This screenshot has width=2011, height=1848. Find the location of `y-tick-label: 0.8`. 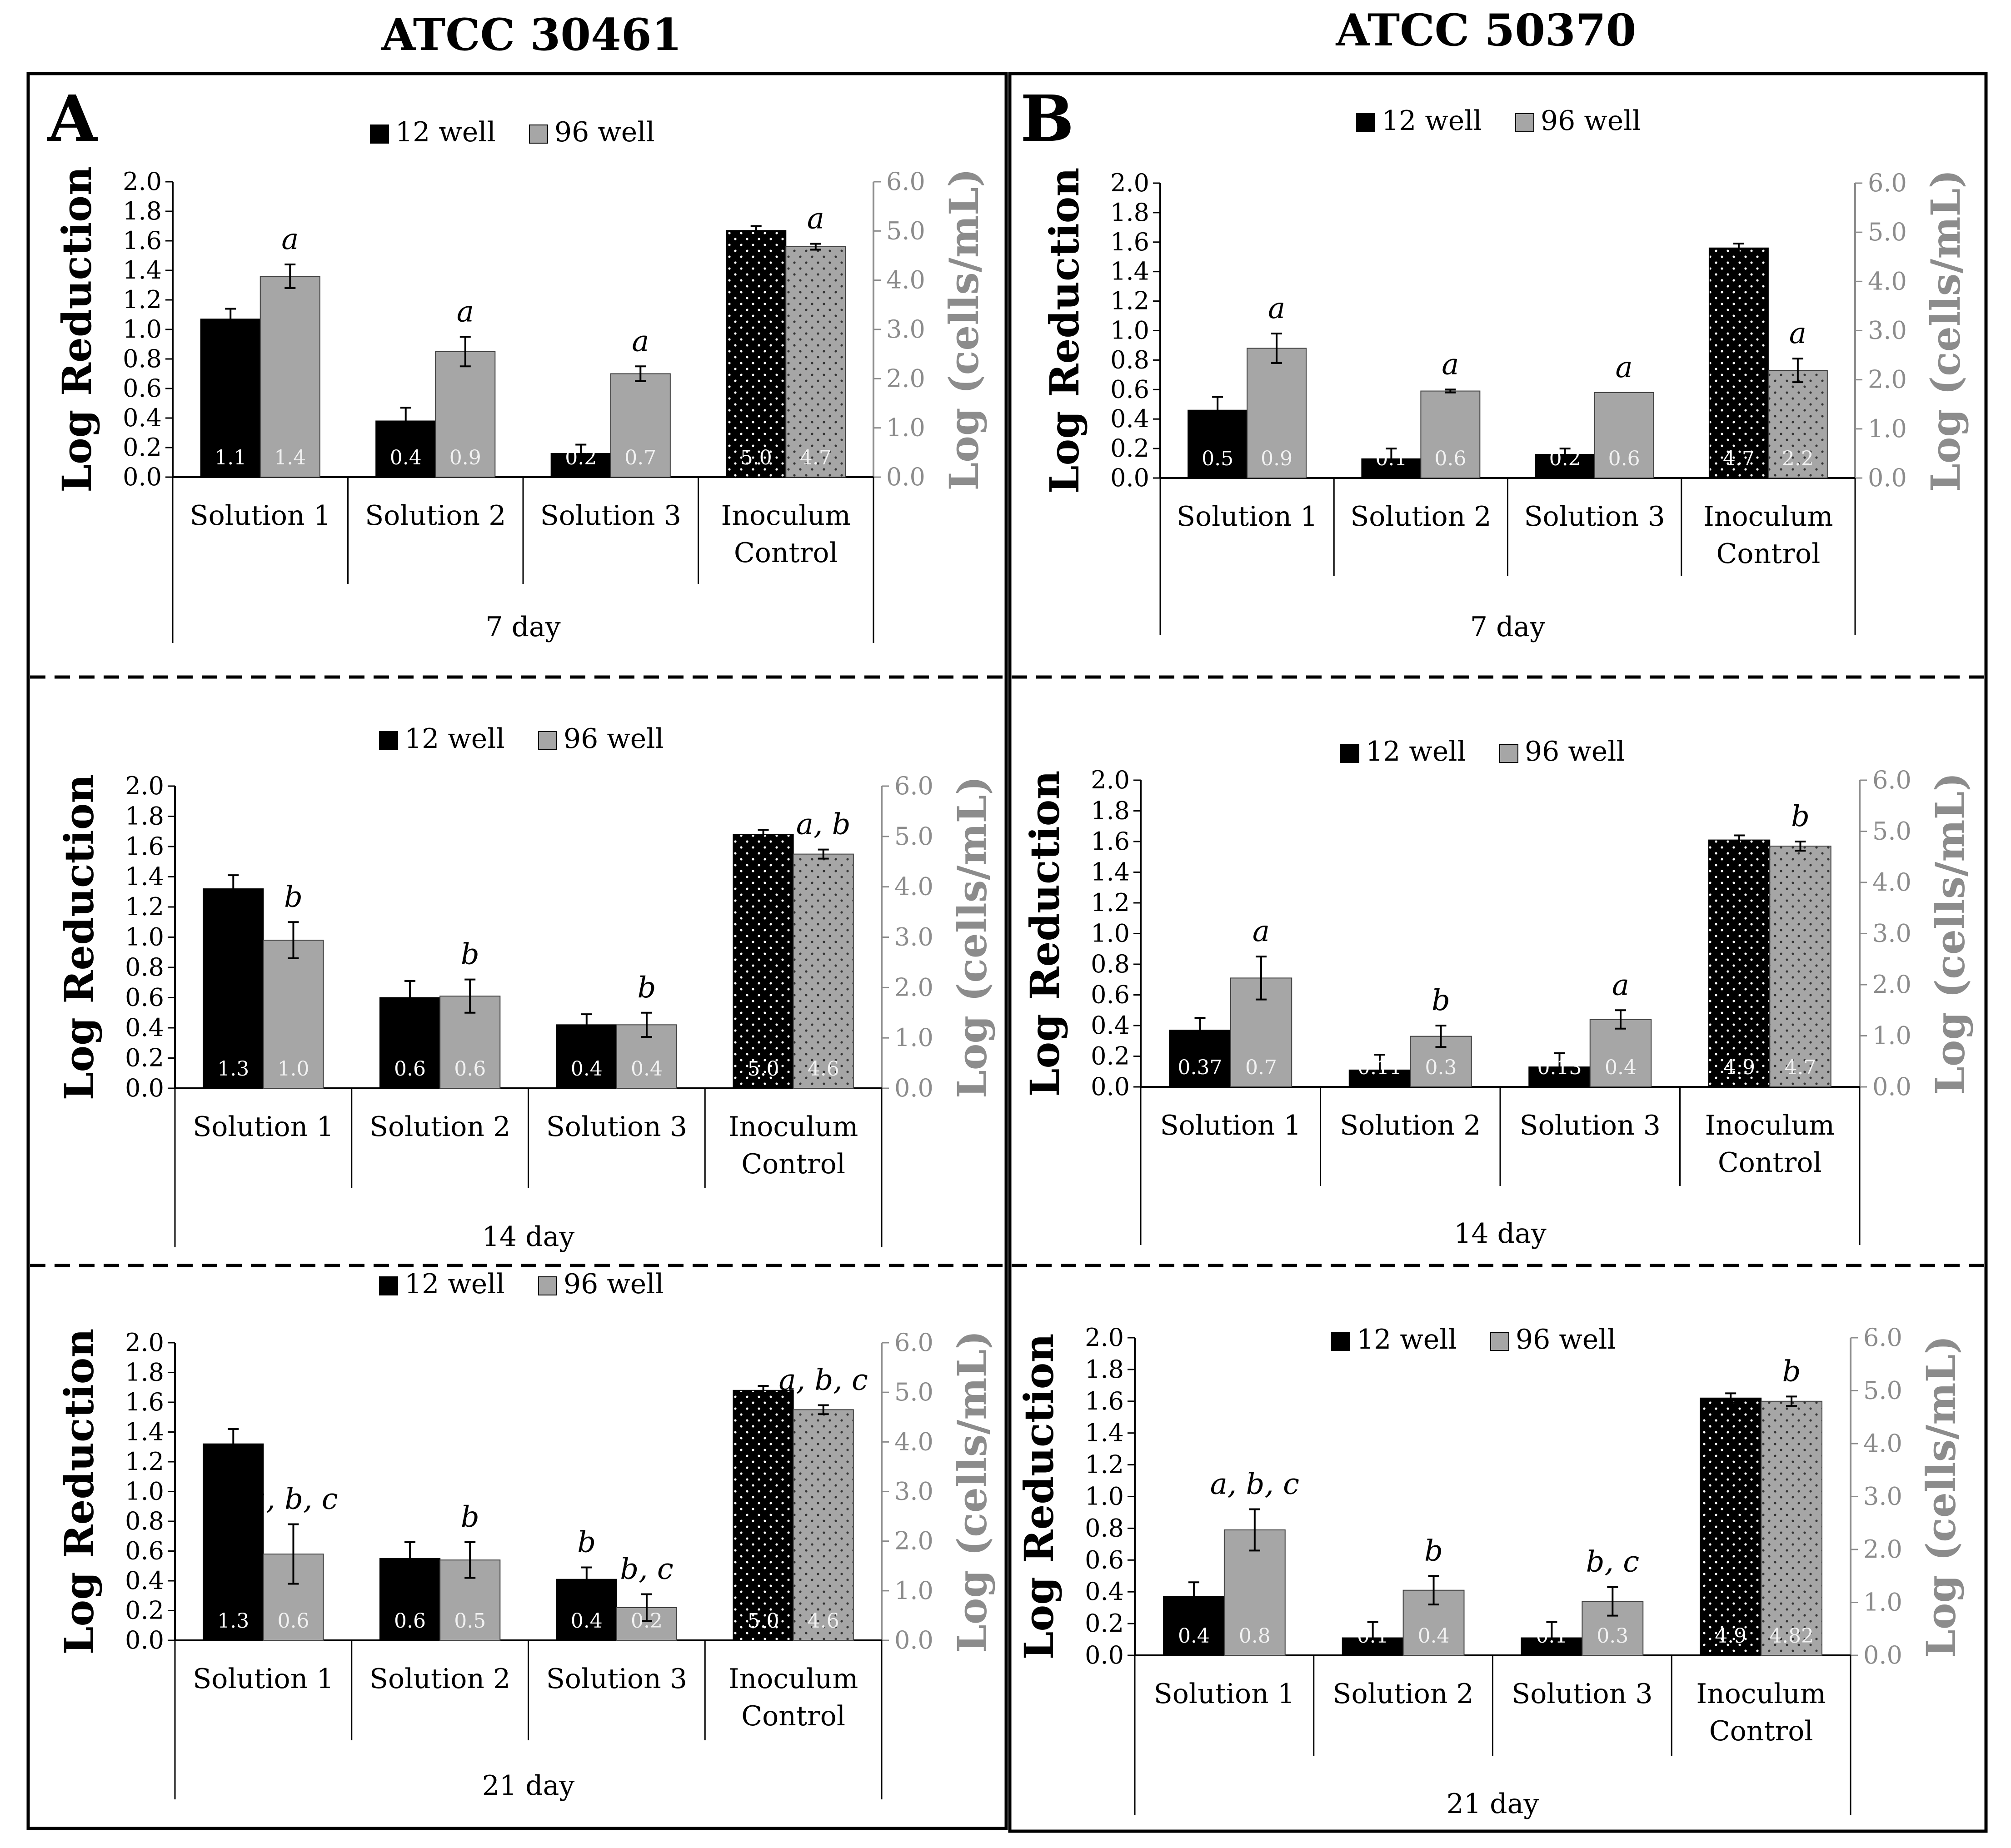

y-tick-label: 0.8 is located at coordinates (1104, 1528).